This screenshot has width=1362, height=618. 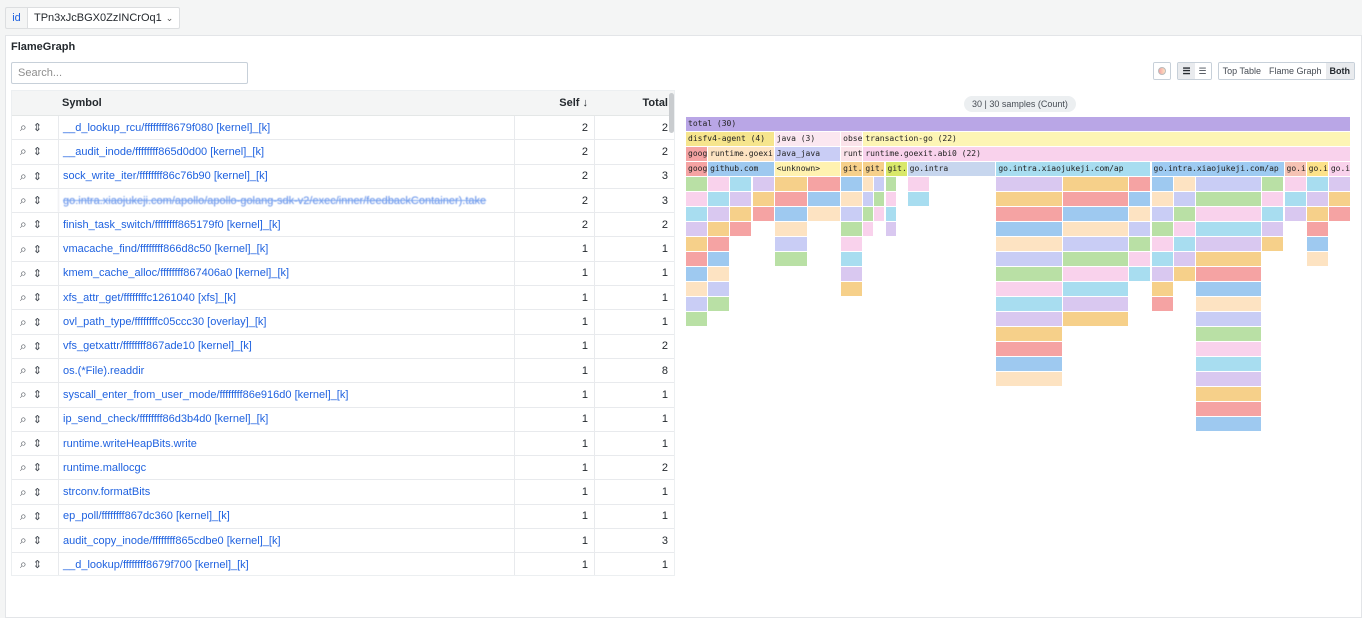 What do you see at coordinates (286, 370) in the screenshot?
I see `symbol-cell: os.(*File).readdir` at bounding box center [286, 370].